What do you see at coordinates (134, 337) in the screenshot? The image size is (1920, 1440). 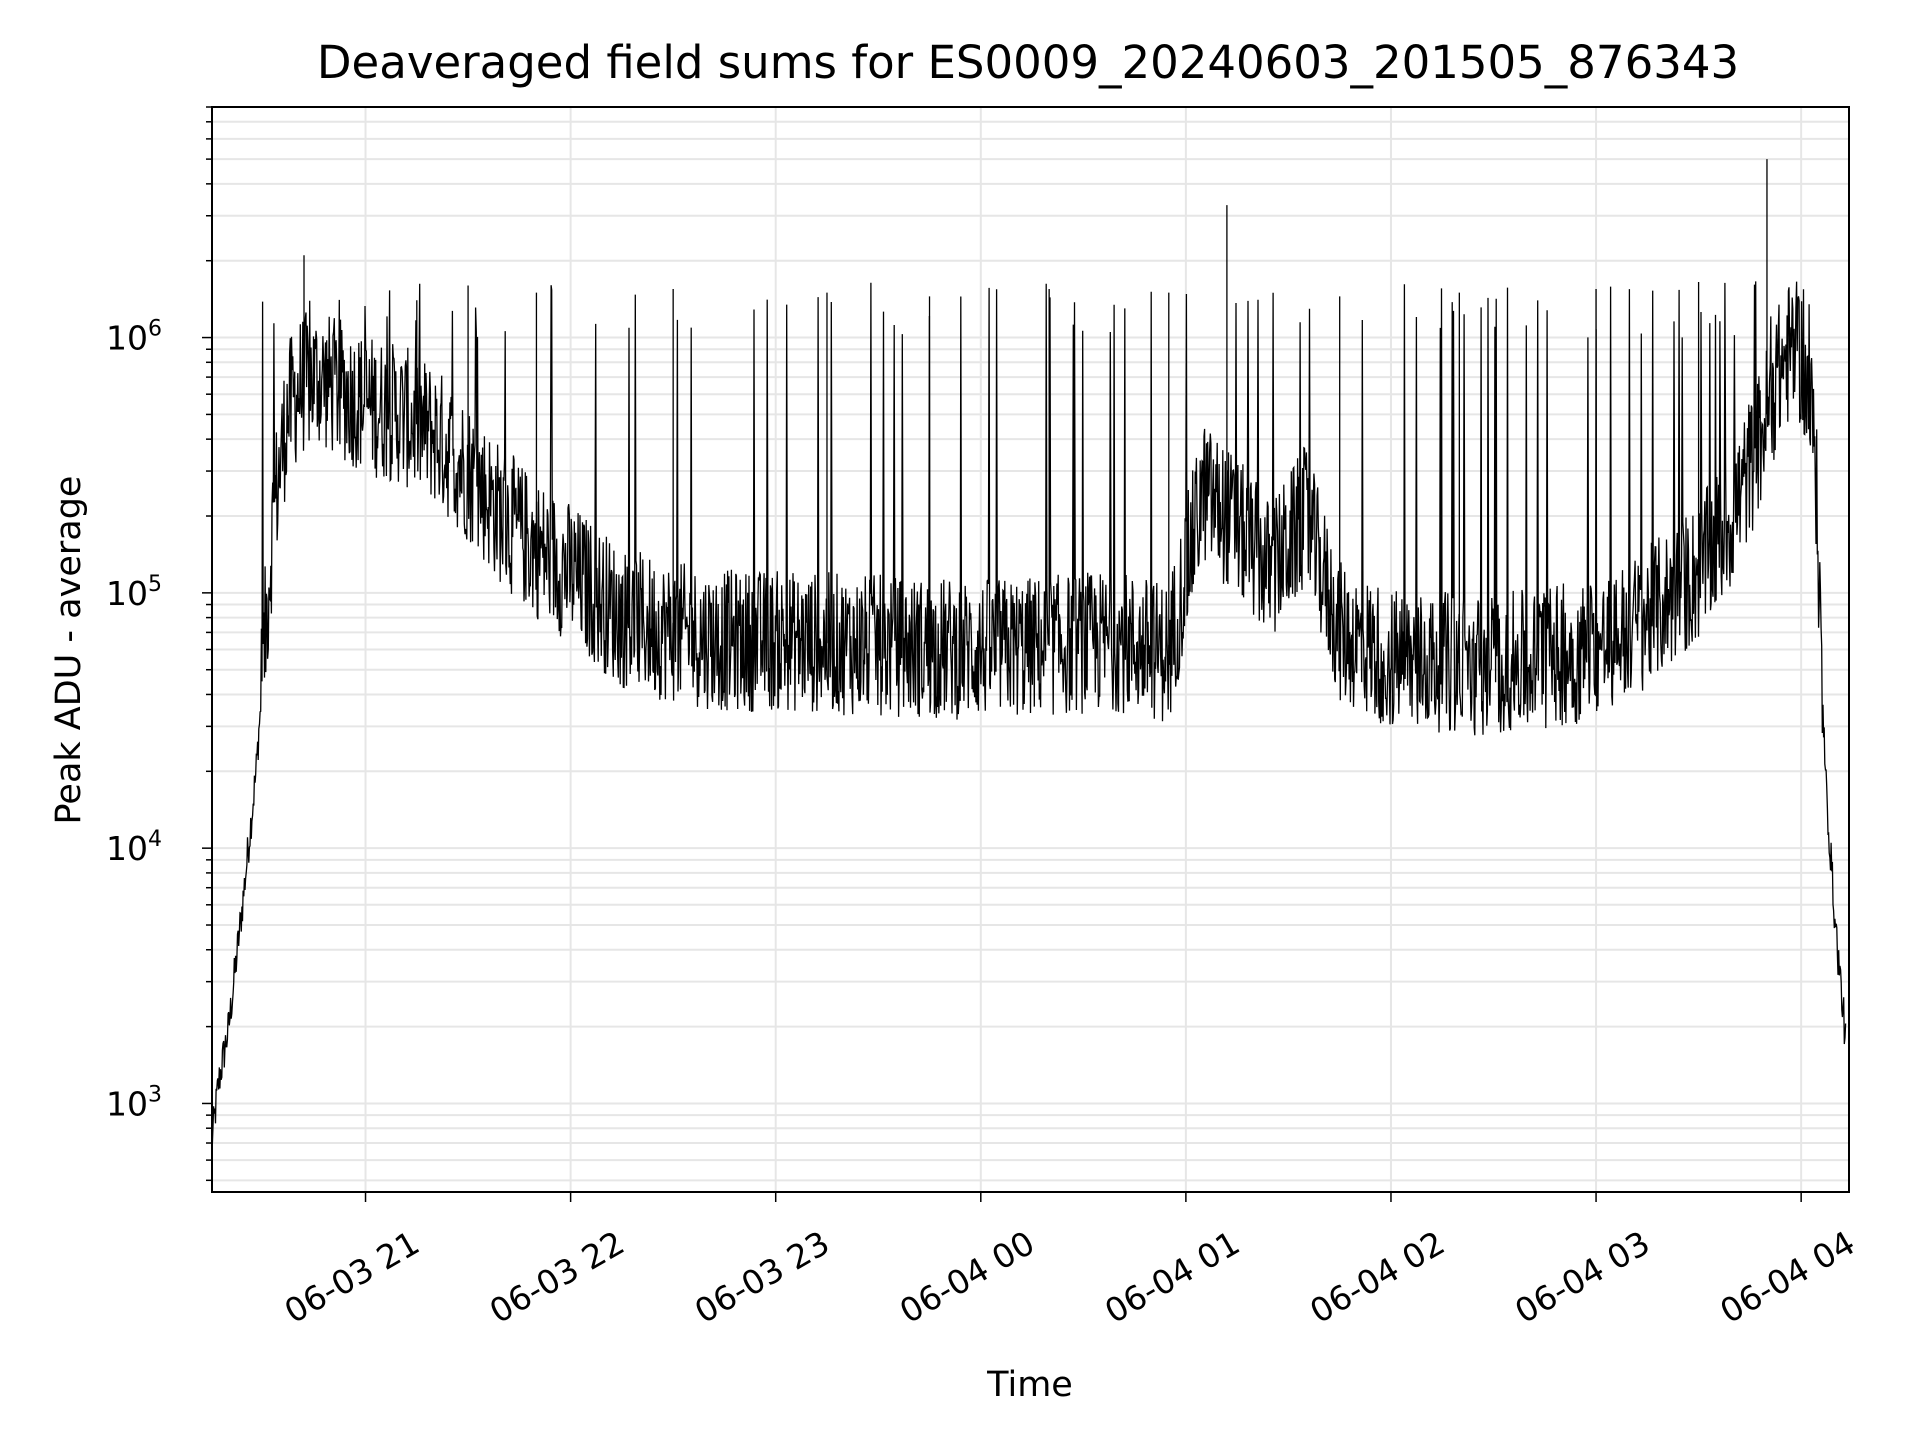 I see `y-tick-label: 106` at bounding box center [134, 337].